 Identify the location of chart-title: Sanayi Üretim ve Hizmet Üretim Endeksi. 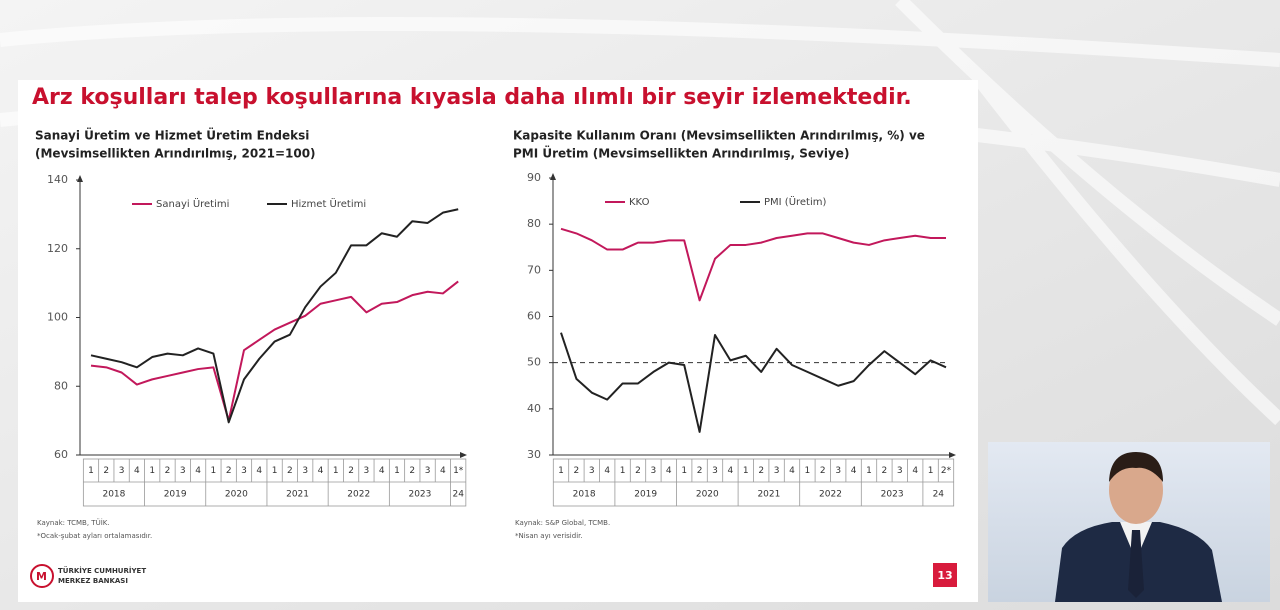
(172, 135).